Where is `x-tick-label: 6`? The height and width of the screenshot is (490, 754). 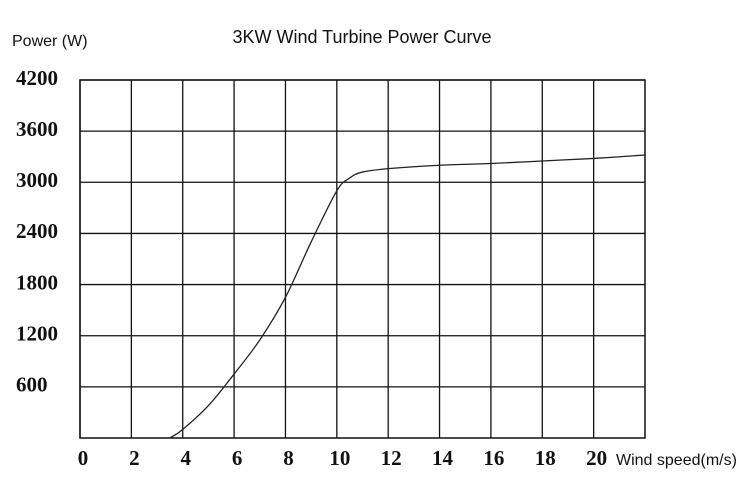
x-tick-label: 6 is located at coordinates (237, 458).